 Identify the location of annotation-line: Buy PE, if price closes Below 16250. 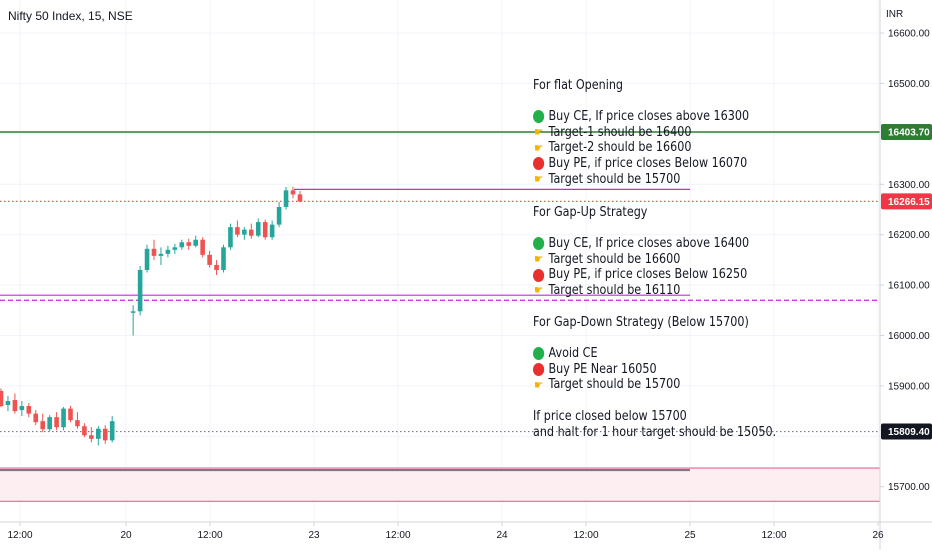
(641, 275).